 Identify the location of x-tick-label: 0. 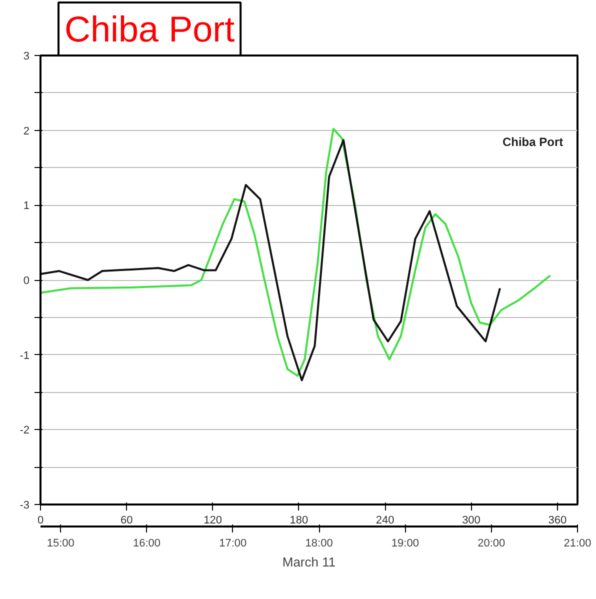
(40, 520).